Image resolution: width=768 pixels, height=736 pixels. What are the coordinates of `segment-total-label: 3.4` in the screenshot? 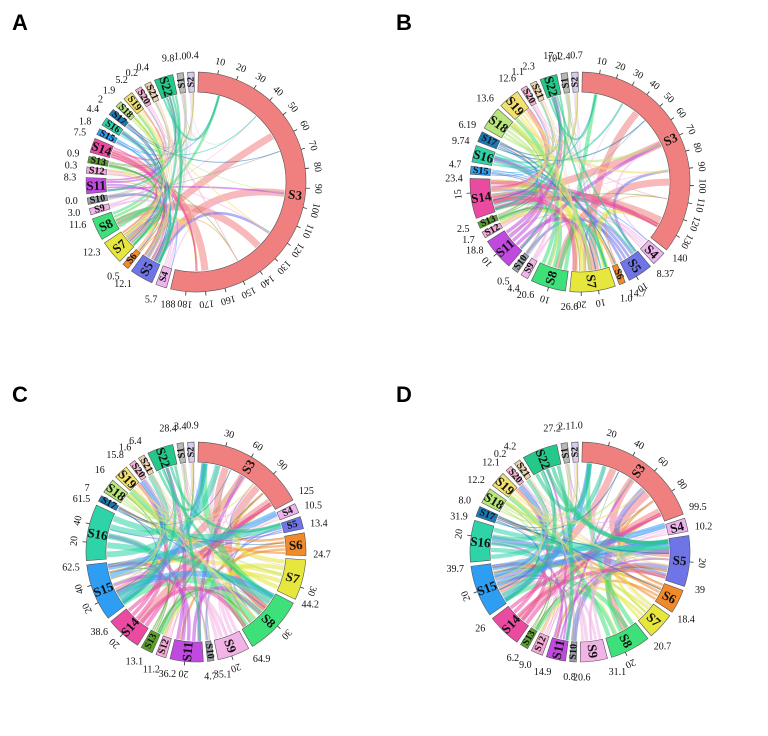 It's located at (180, 426).